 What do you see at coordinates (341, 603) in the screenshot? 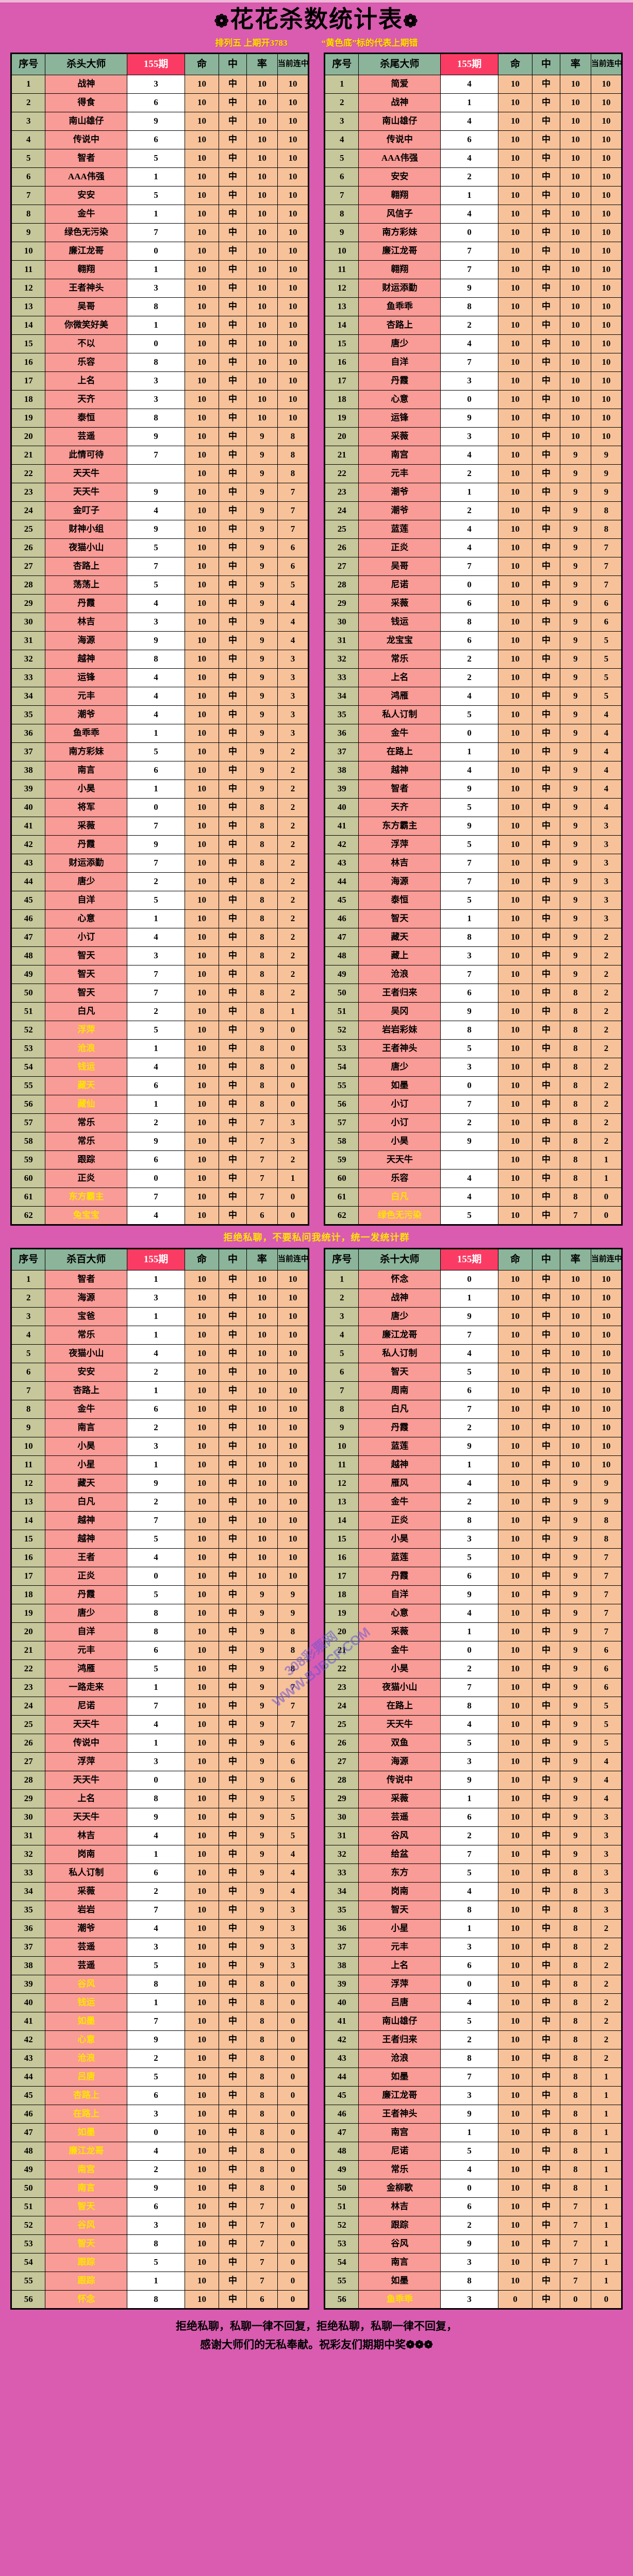
I see `cell-index: 29` at bounding box center [341, 603].